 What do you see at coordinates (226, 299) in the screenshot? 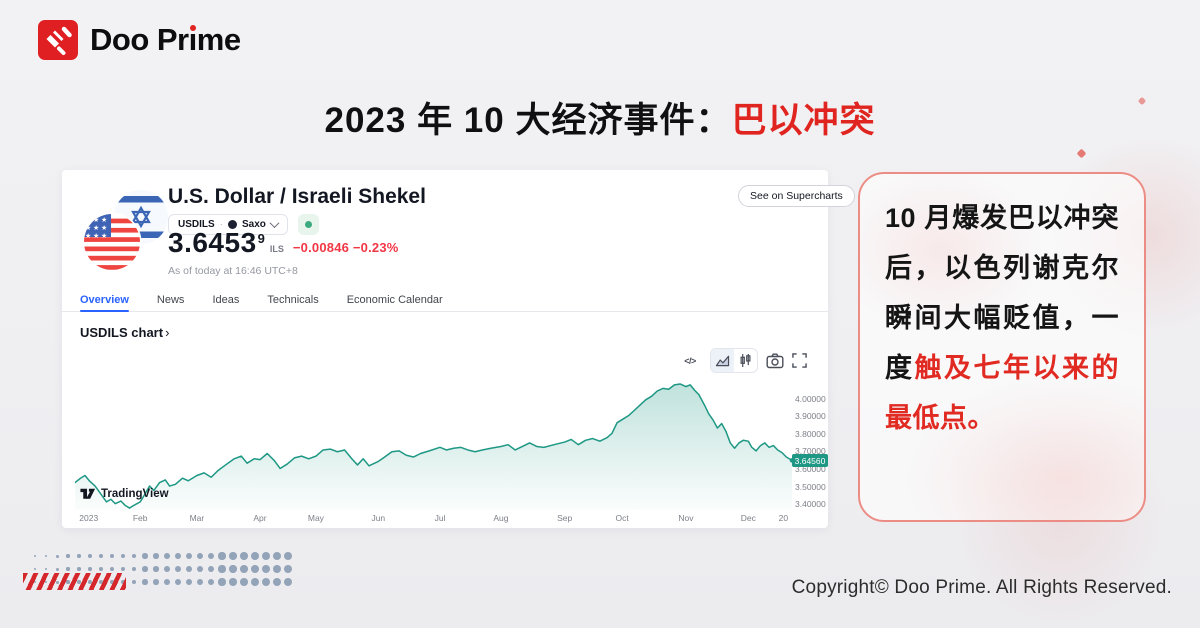
I see `tab-ideas: Ideas` at bounding box center [226, 299].